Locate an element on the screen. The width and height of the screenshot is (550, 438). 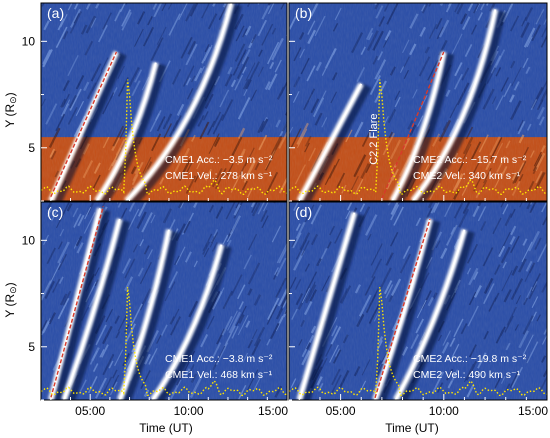
fit-annotation: CME2 Acc.: −19.8 m s⁻² is located at coordinates (470, 359).